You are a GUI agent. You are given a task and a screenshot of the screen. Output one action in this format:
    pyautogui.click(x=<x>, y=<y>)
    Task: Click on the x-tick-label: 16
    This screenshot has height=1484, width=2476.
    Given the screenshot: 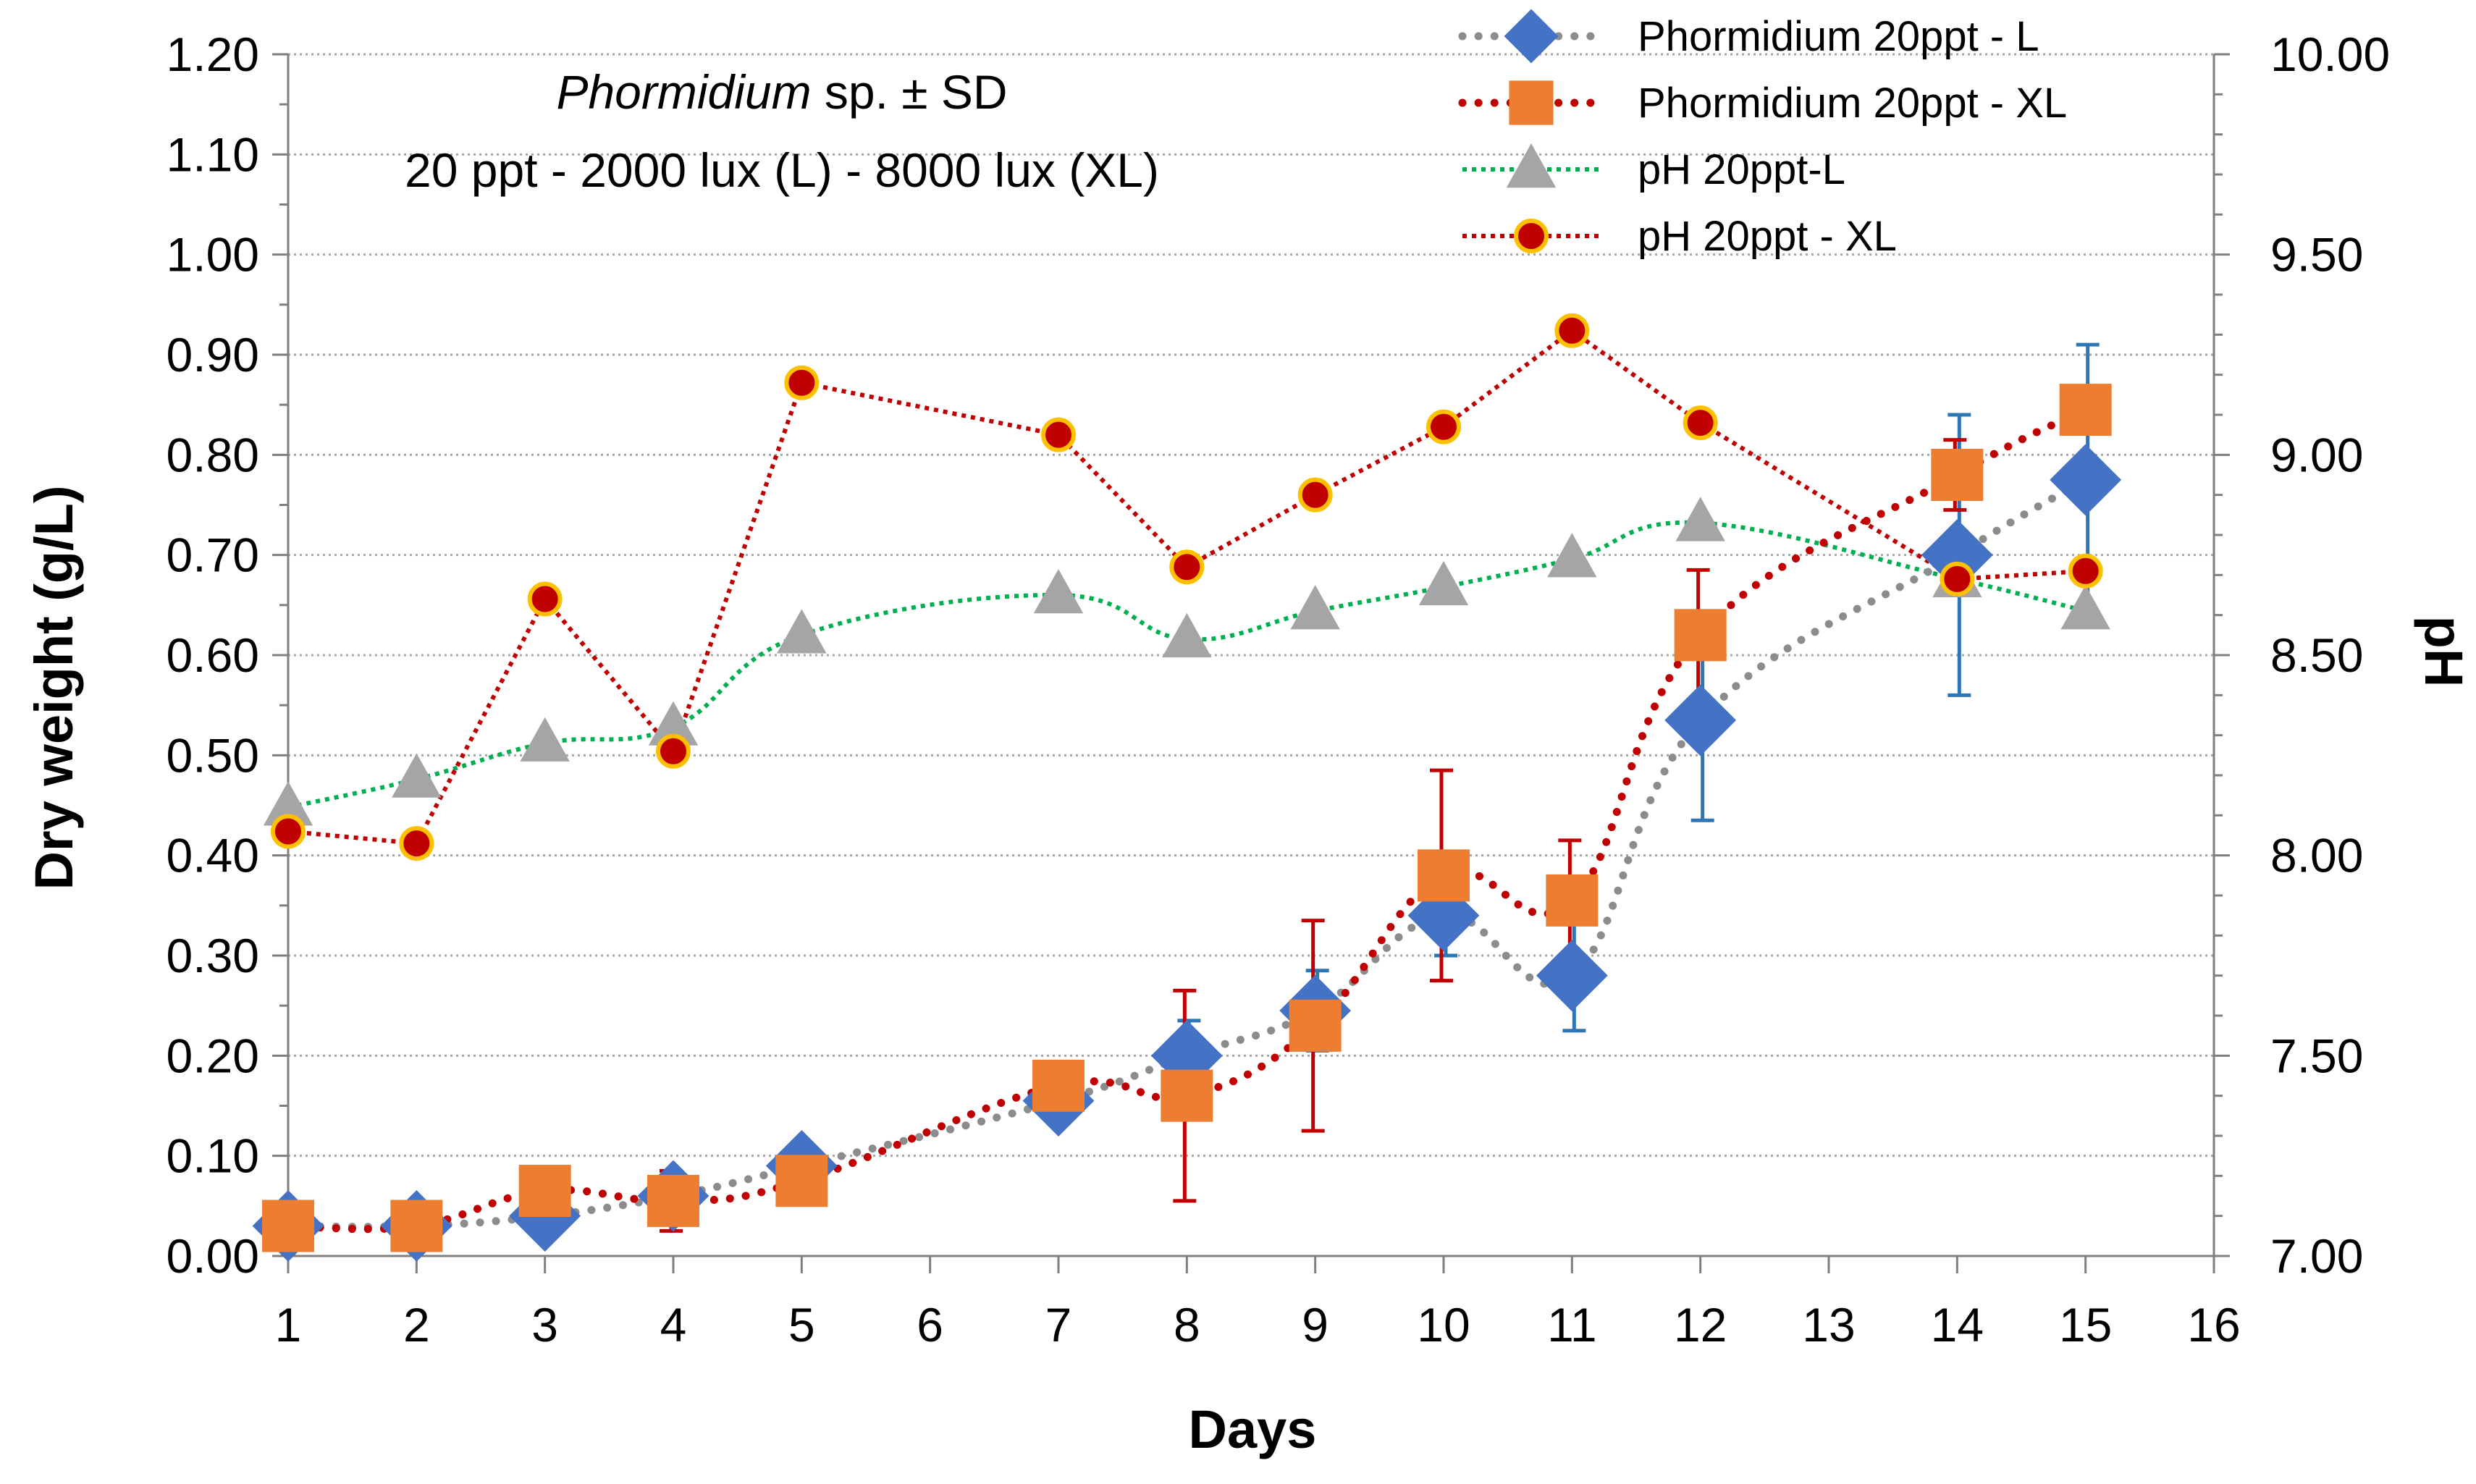 What is the action you would take?
    pyautogui.click(x=2213, y=1325)
    